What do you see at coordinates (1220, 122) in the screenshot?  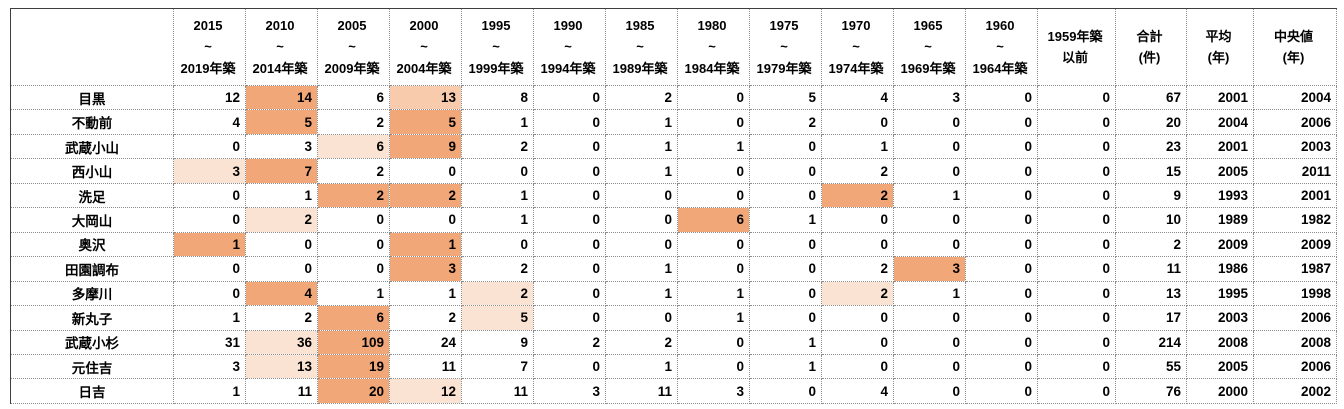 I see `average-cell: 2004` at bounding box center [1220, 122].